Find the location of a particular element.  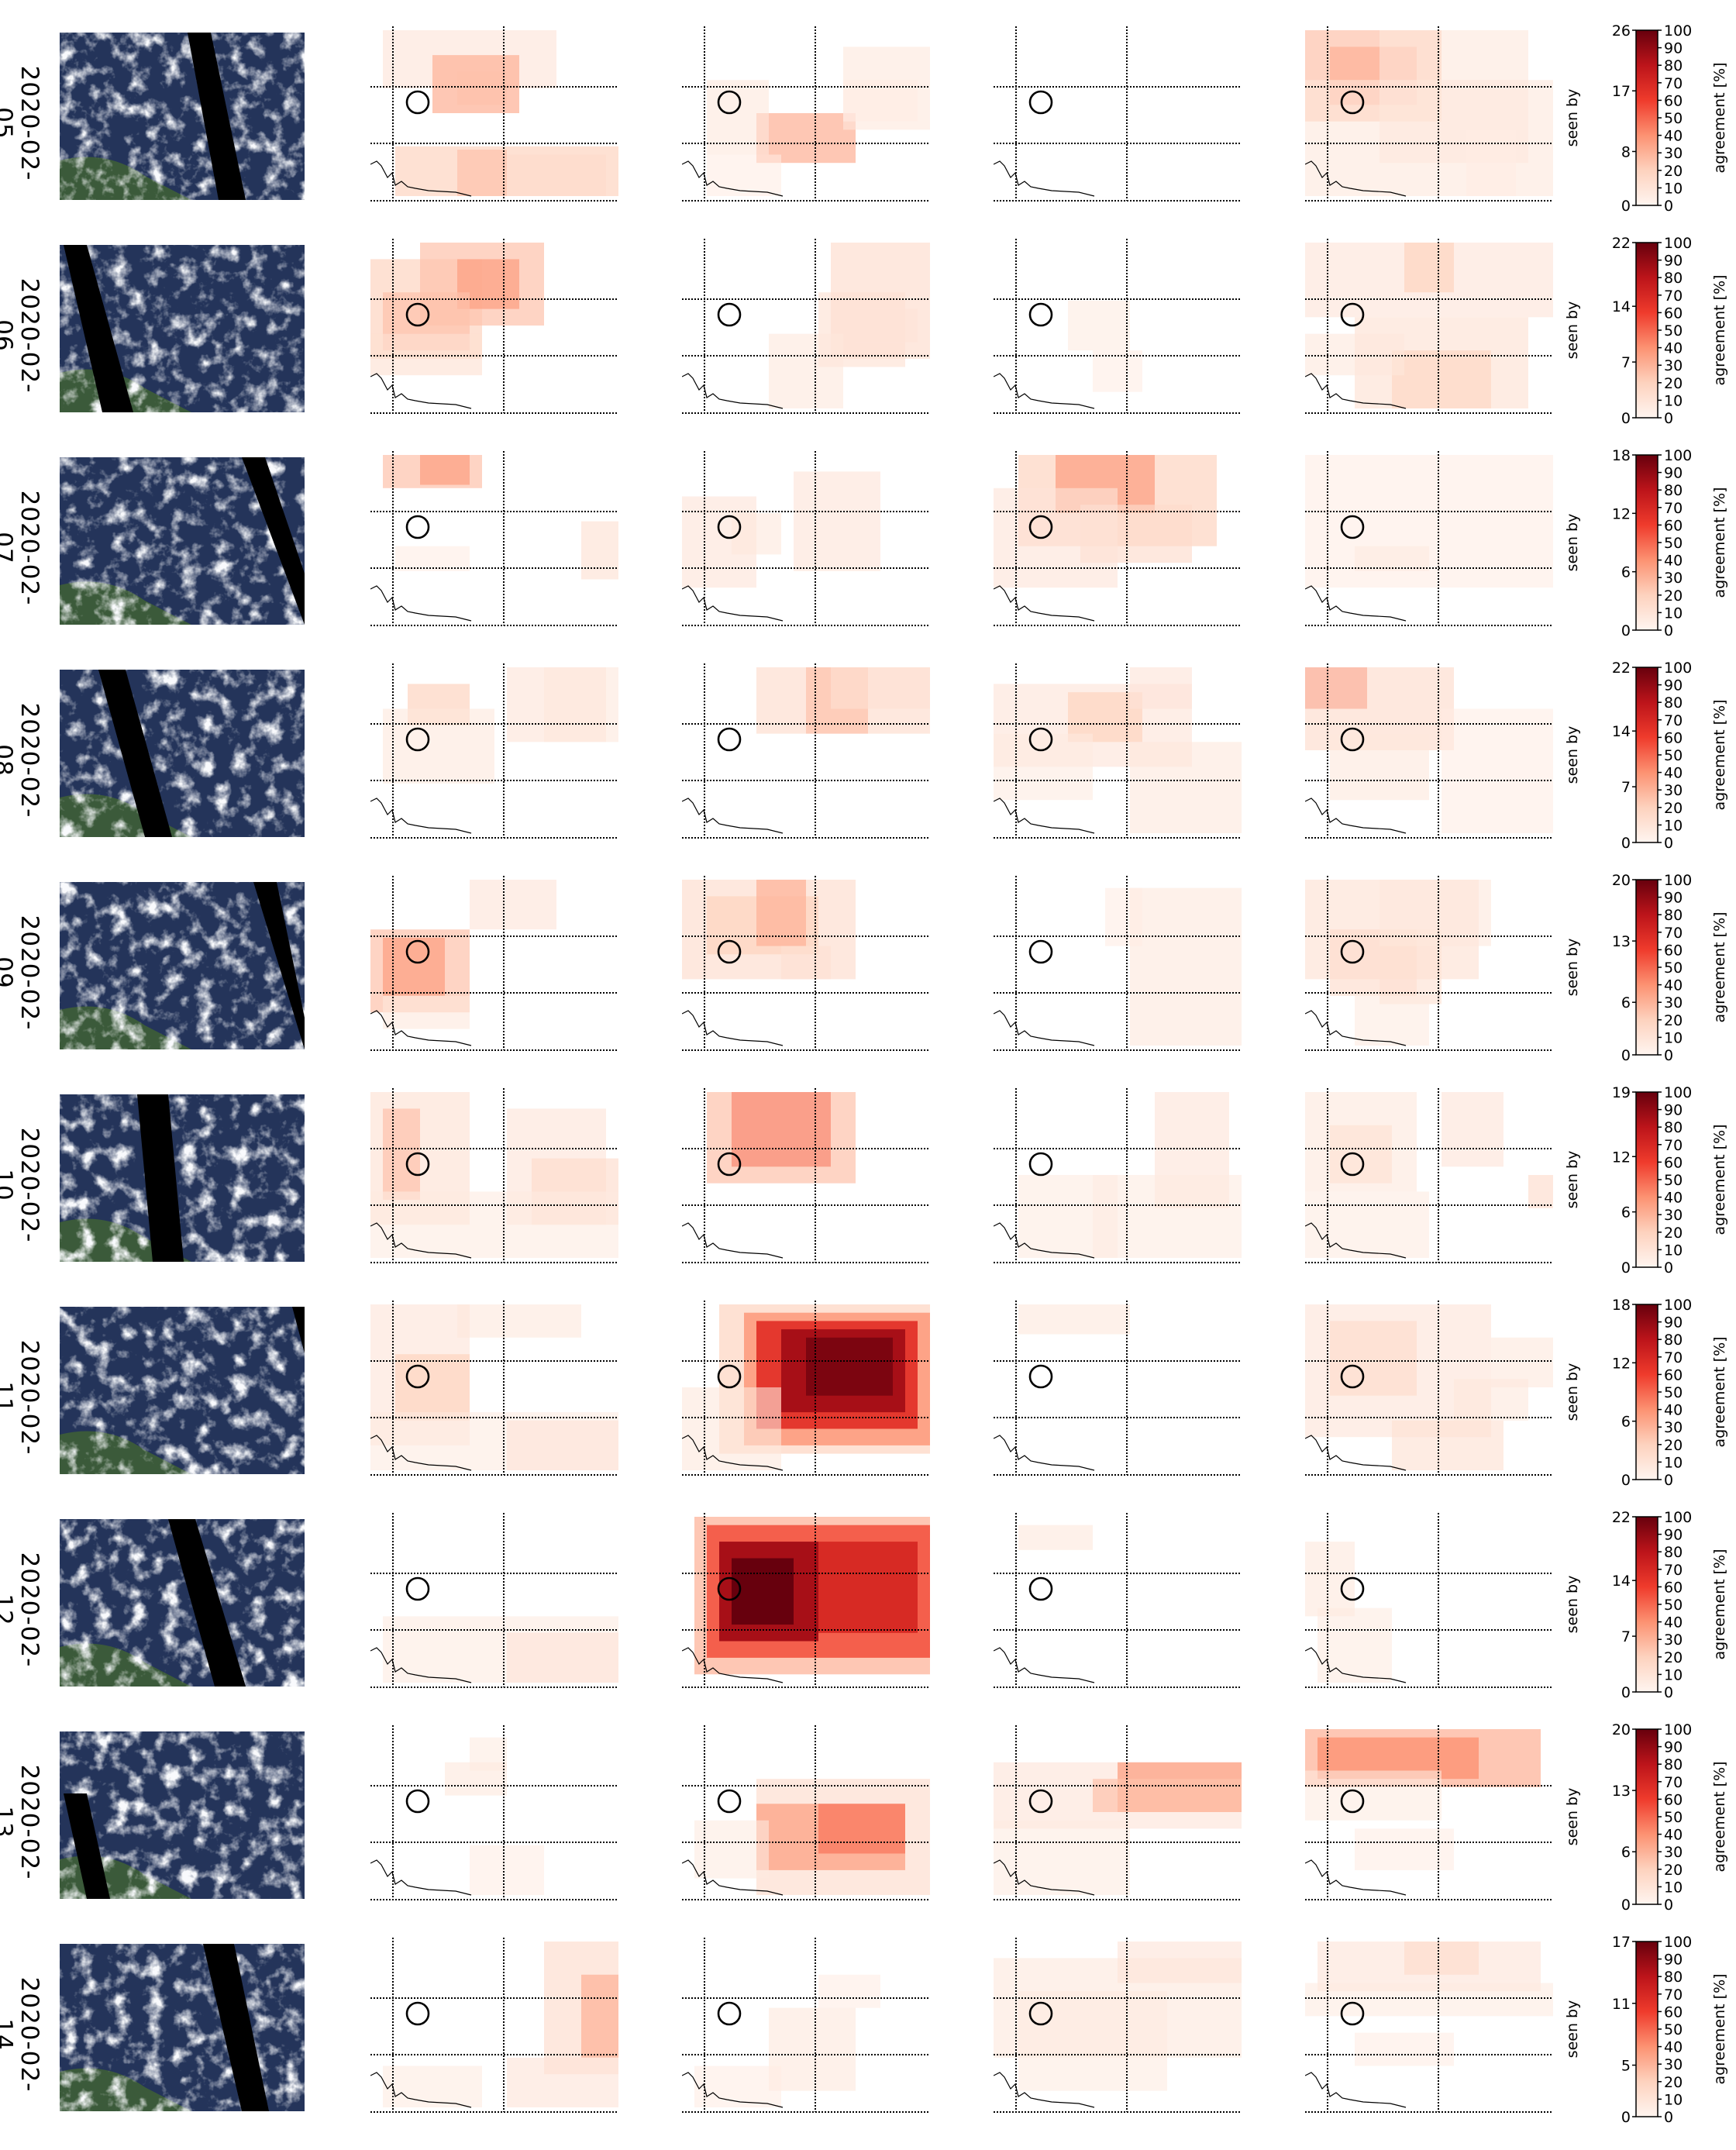

agreement-tick-label: 10 is located at coordinates (1674, 188).